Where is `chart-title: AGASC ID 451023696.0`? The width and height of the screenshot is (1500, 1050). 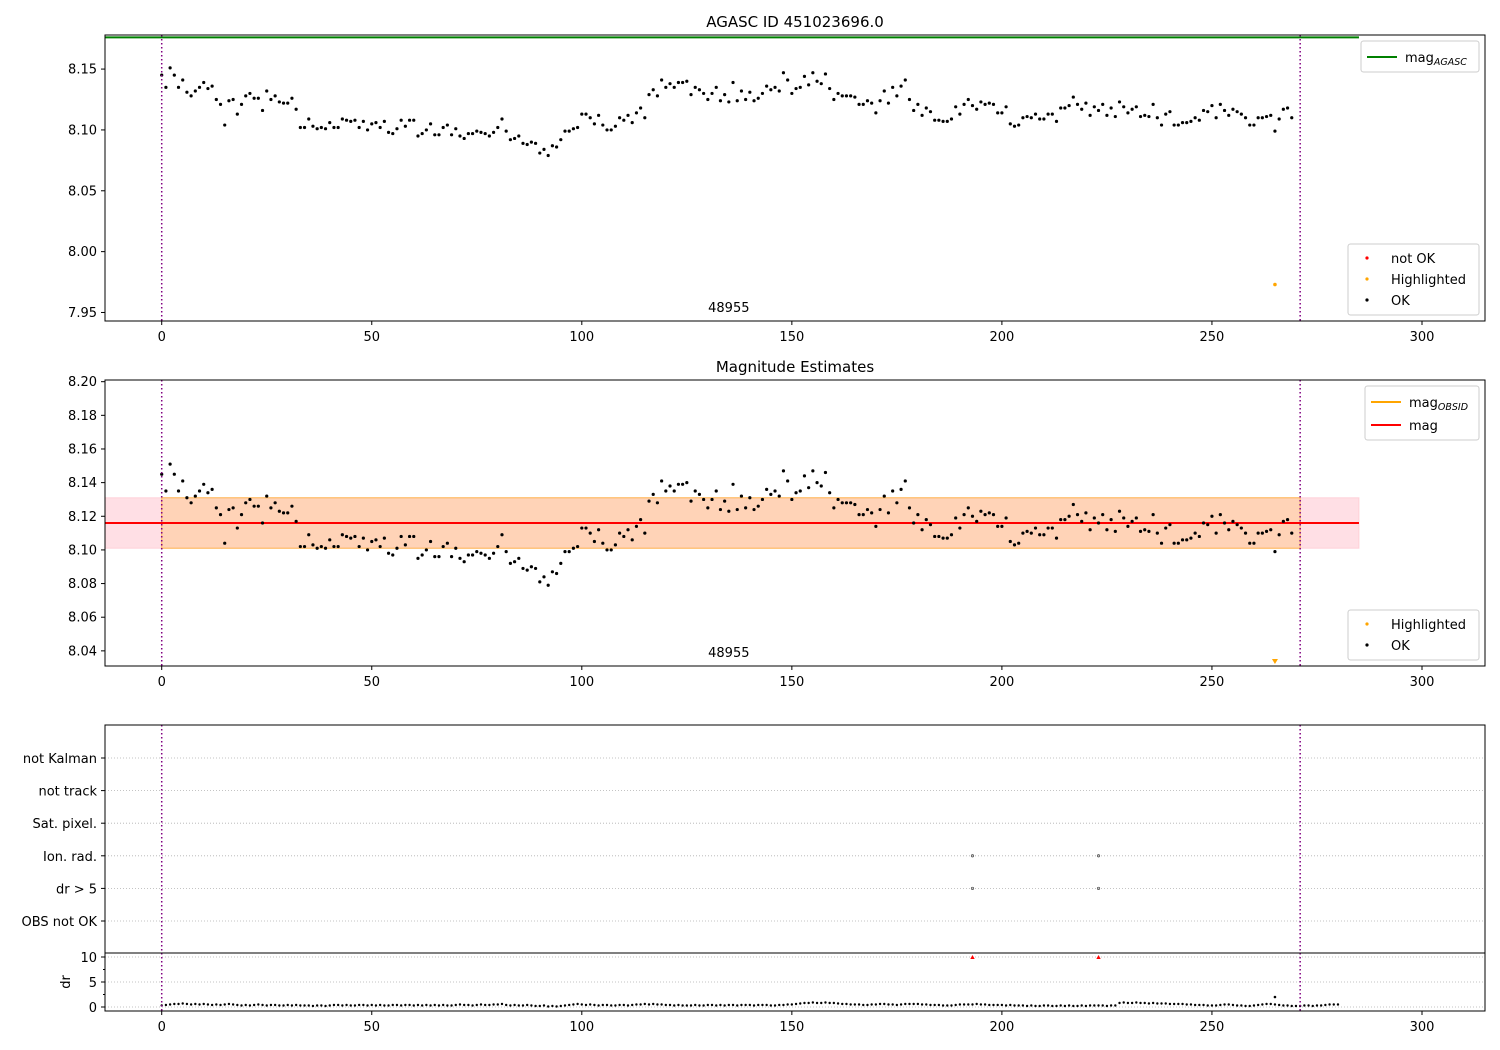 chart-title: AGASC ID 451023696.0 is located at coordinates (795, 22).